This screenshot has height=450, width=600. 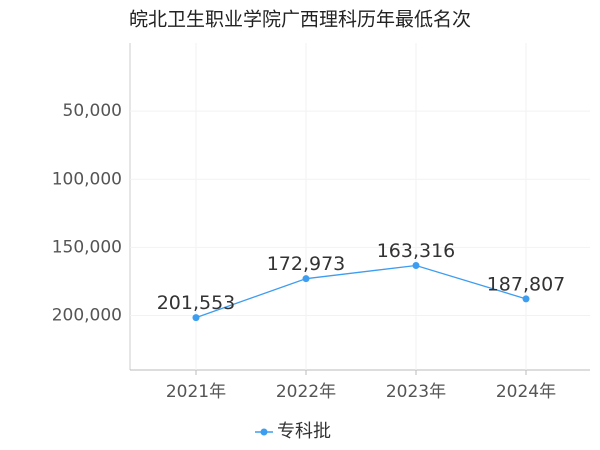 What do you see at coordinates (306, 264) in the screenshot?
I see `data-label: 172,973` at bounding box center [306, 264].